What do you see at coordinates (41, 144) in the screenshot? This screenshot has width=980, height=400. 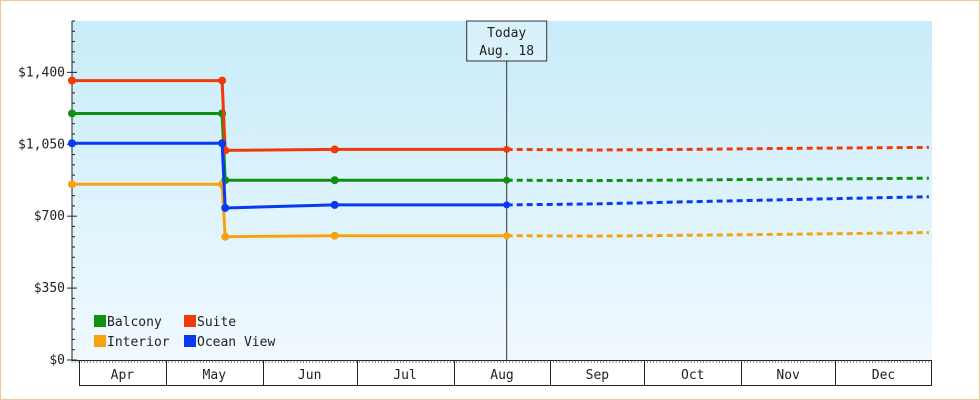 I see `y-tick-label: $1,050` at bounding box center [41, 144].